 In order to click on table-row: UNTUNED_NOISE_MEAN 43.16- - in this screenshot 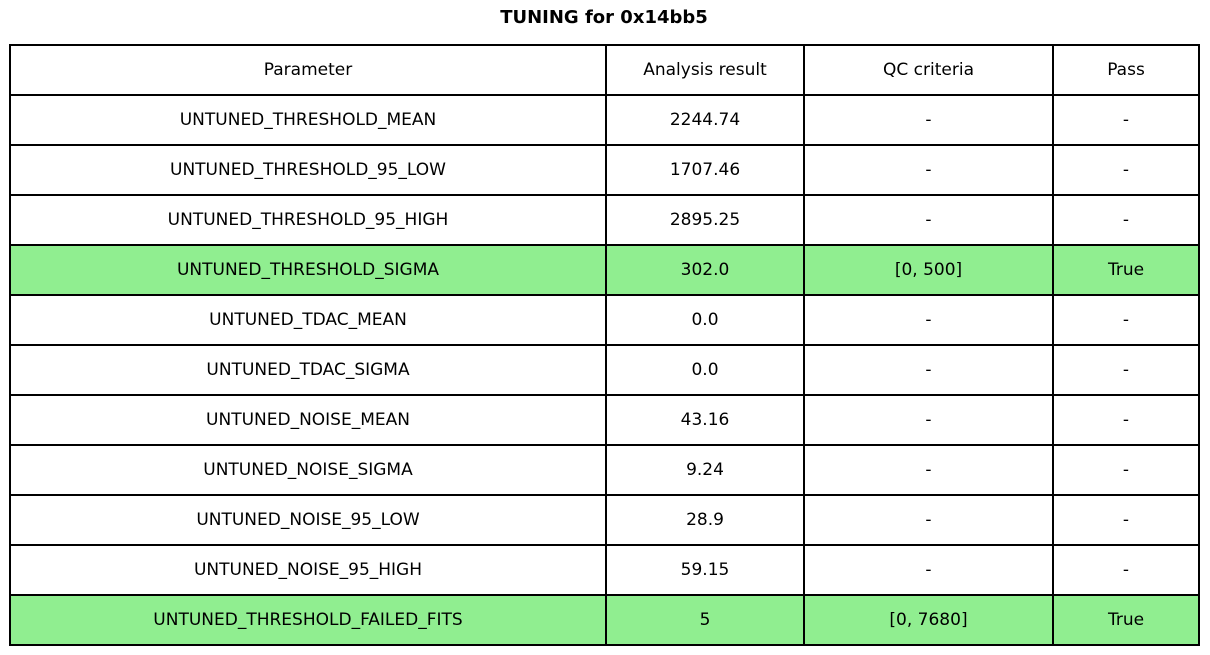, I will do `click(604, 420)`.